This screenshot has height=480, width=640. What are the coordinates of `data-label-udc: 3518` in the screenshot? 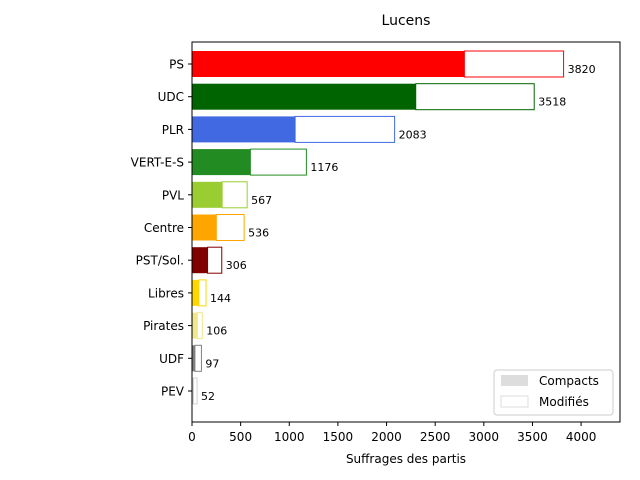 It's located at (552, 102).